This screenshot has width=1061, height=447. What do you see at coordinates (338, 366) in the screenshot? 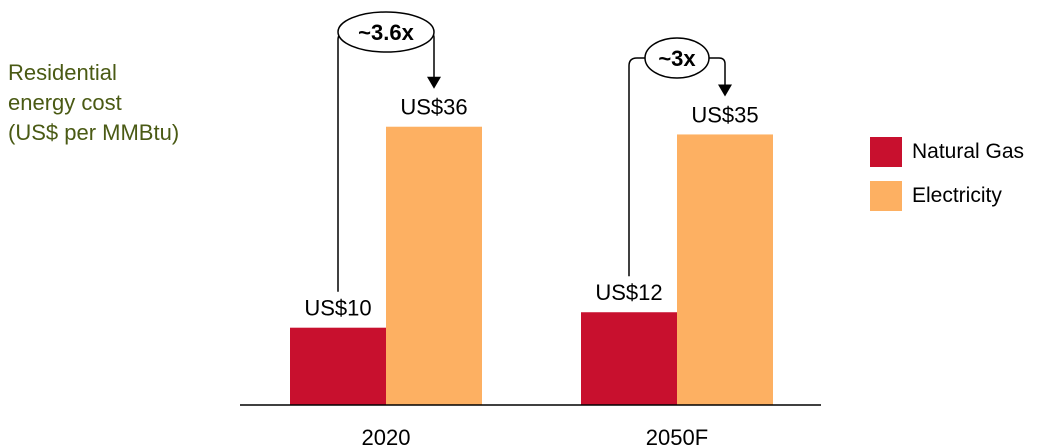
I see `bar-natural-gas-2020` at bounding box center [338, 366].